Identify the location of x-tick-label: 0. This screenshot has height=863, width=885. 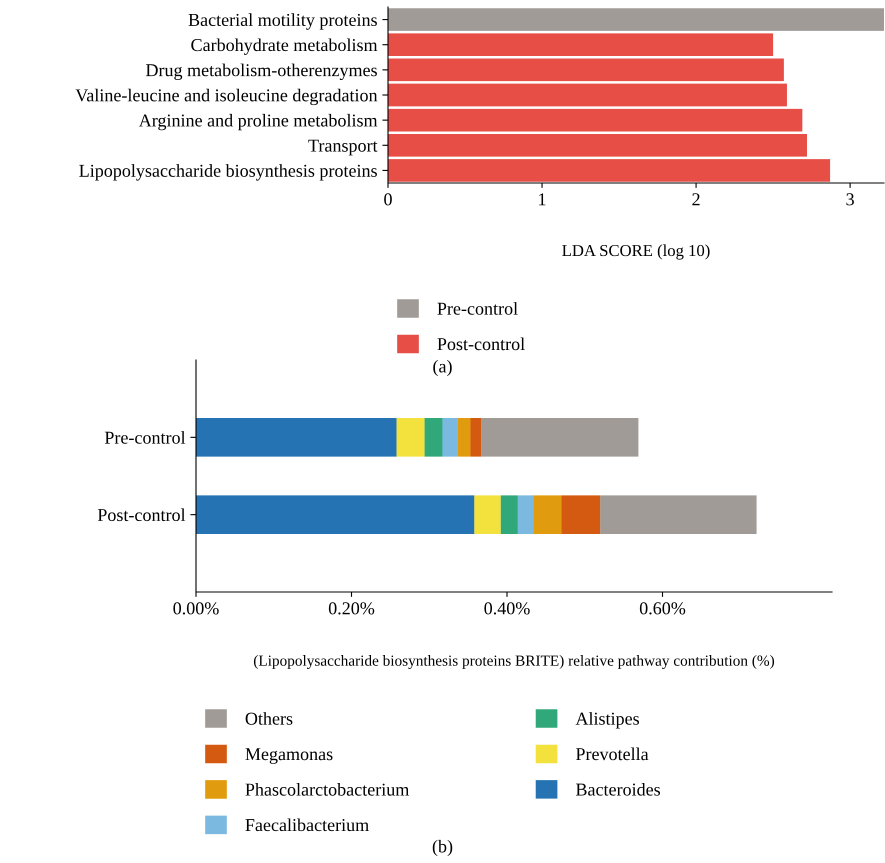
(388, 199).